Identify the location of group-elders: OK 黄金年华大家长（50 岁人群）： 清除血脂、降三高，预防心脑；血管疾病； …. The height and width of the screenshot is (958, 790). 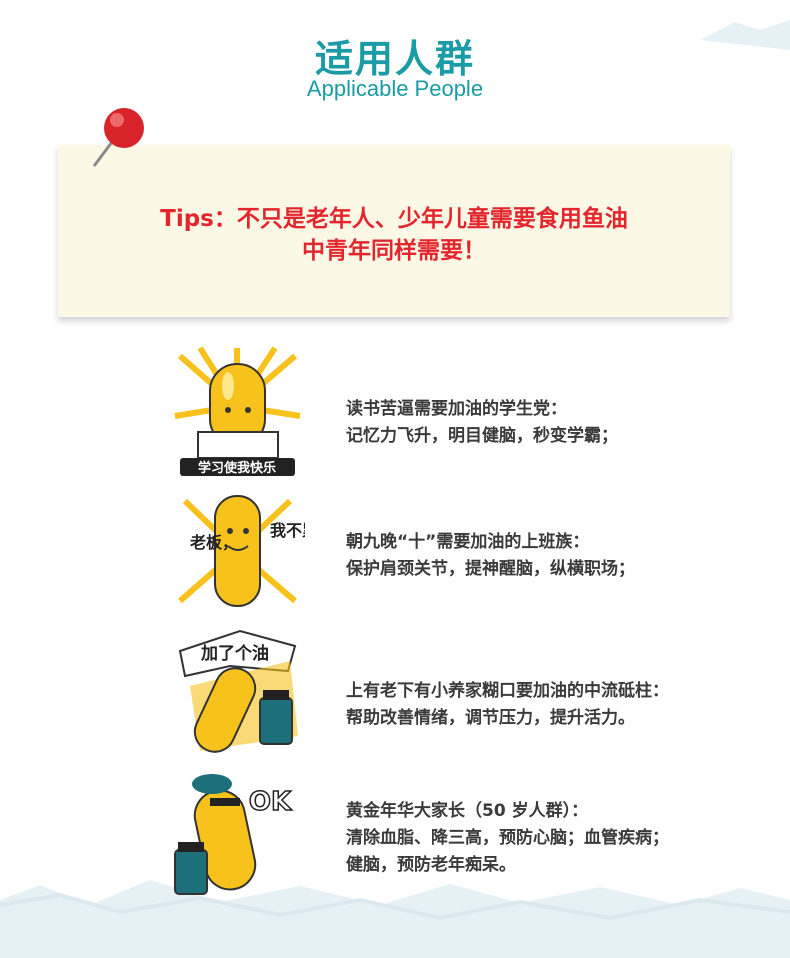
(450, 835).